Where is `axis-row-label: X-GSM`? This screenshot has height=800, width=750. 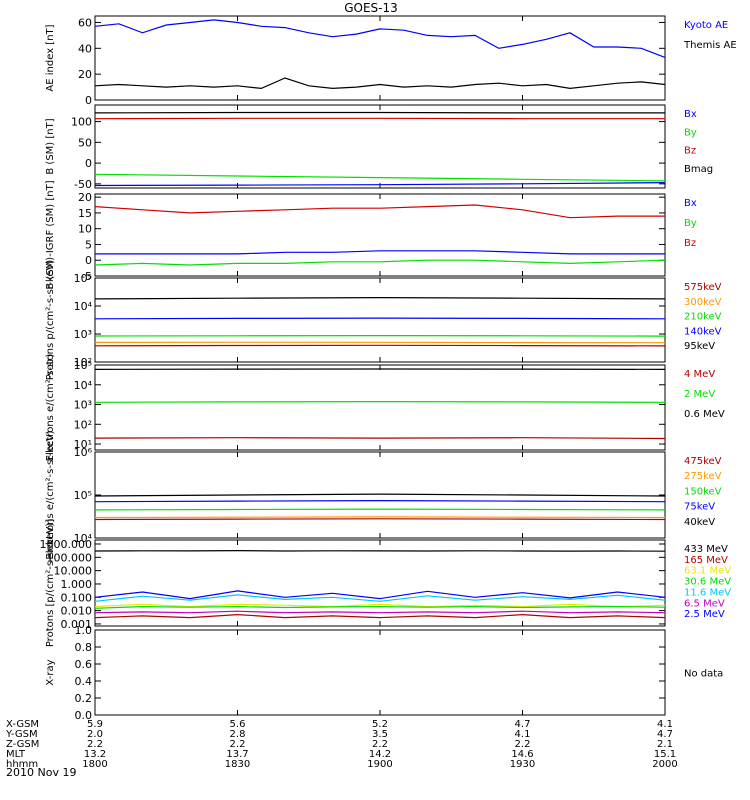 axis-row-label: X-GSM is located at coordinates (22, 724).